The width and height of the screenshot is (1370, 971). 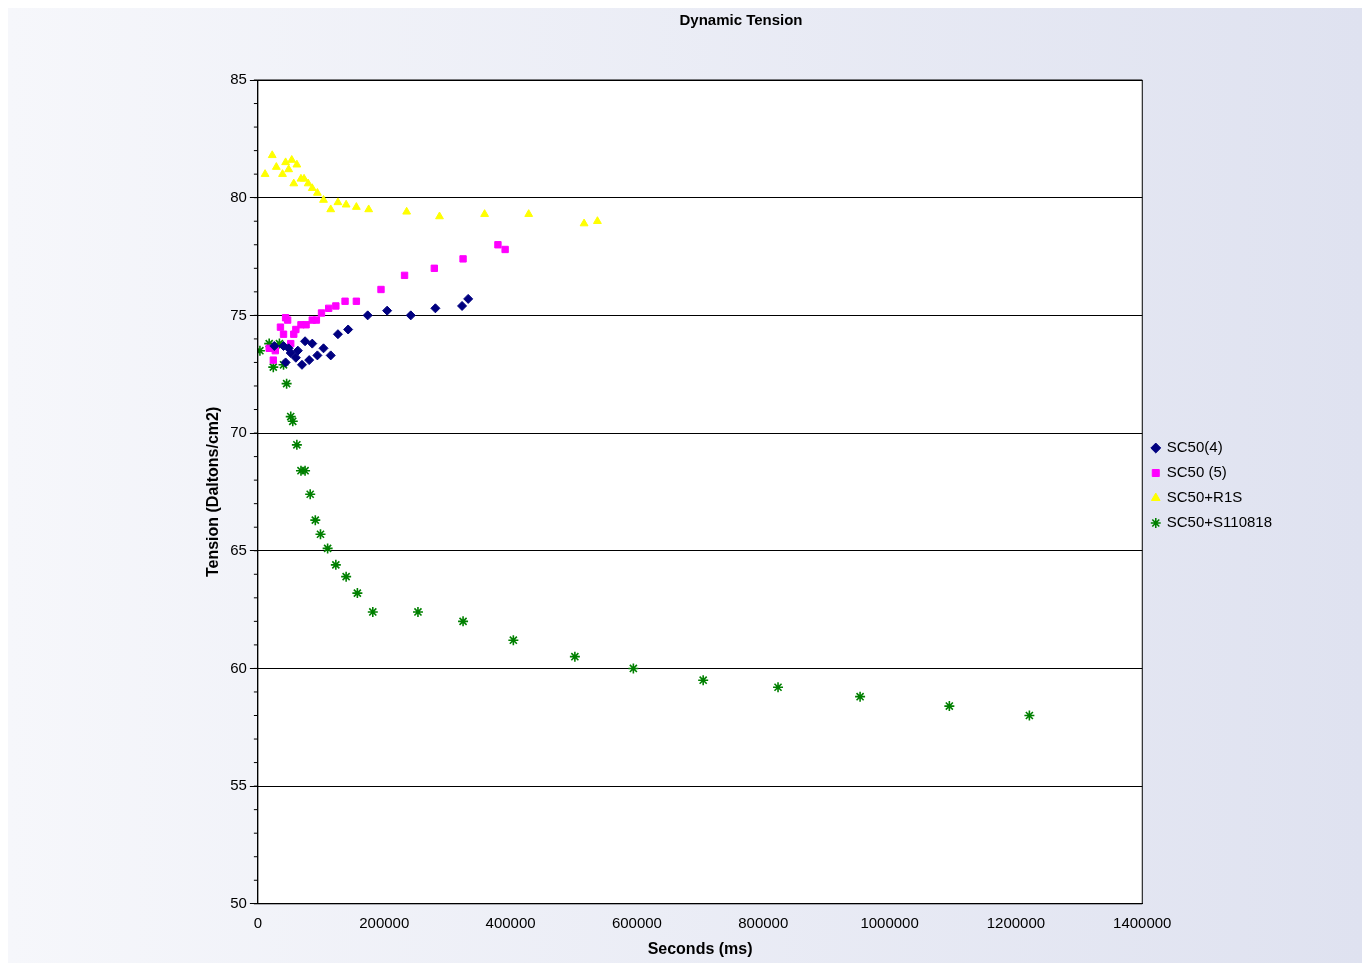 What do you see at coordinates (763, 922) in the screenshot?
I see `x-tick-label: 800000` at bounding box center [763, 922].